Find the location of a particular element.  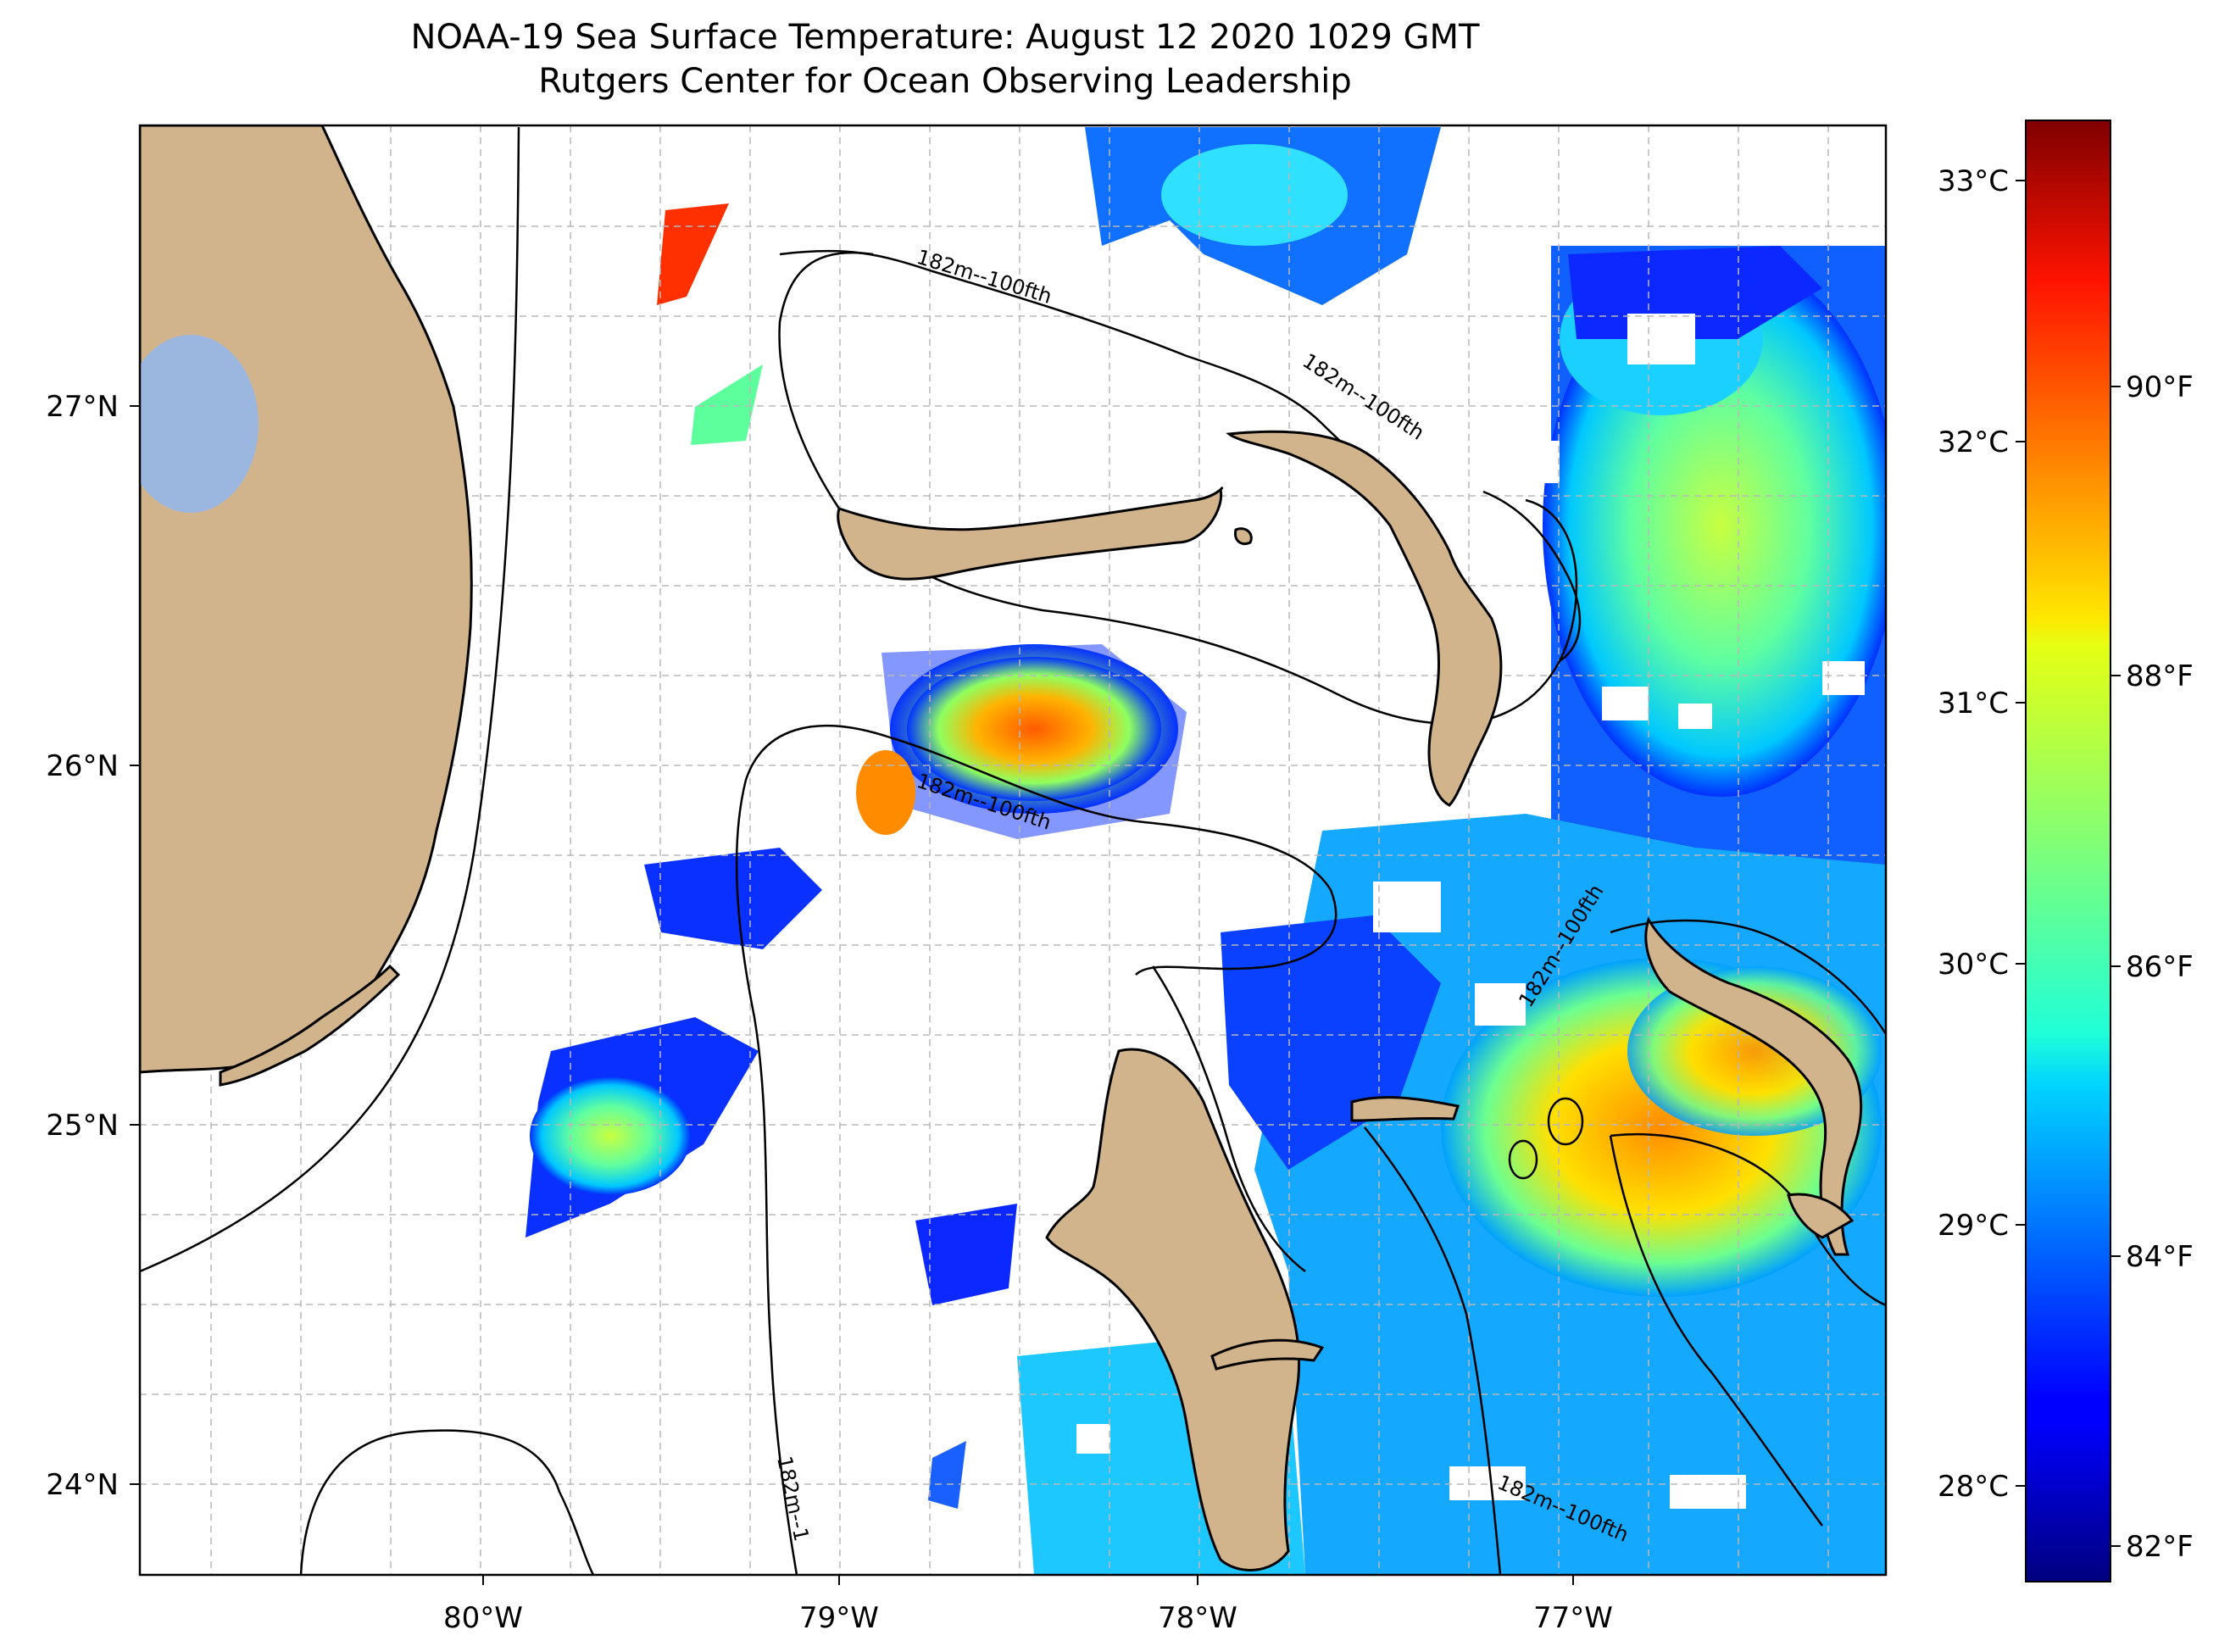

contour-tongue-of-ocean is located at coordinates (1433, 1350).